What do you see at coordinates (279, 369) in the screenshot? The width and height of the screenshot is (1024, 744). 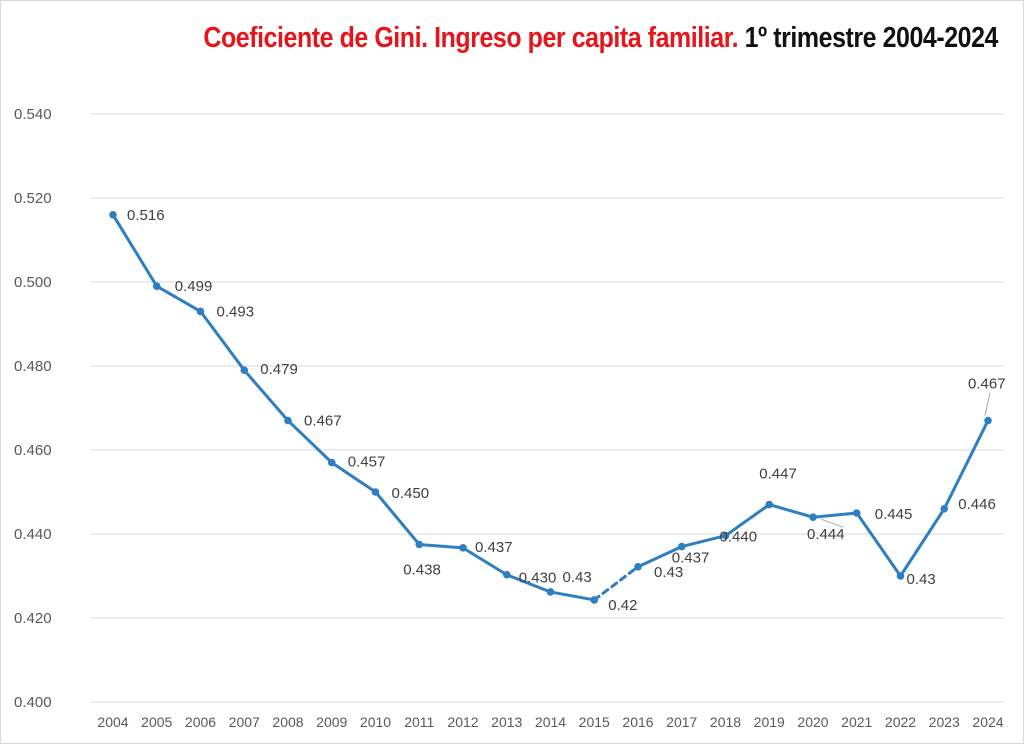 I see `data-label: 0.479` at bounding box center [279, 369].